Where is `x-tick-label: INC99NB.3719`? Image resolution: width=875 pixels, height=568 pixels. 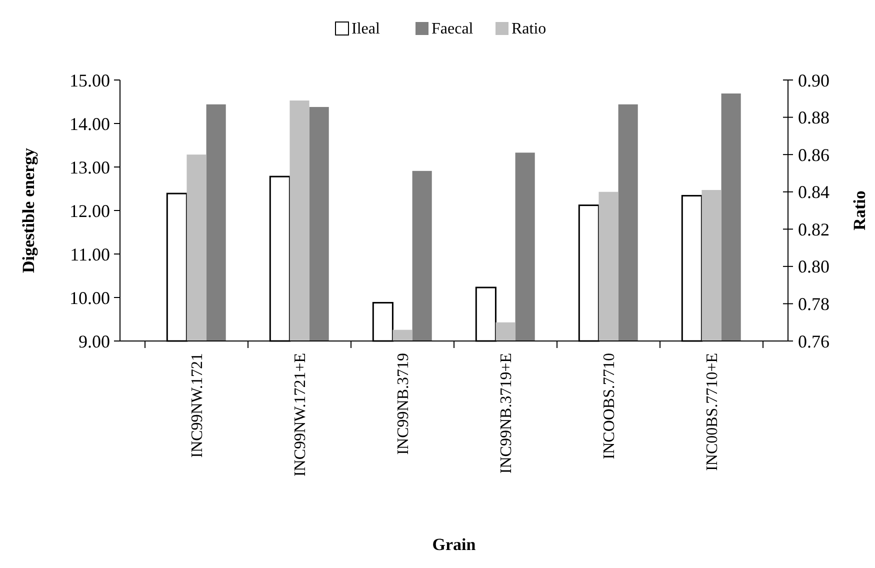 x-tick-label: INC99NB.3719 is located at coordinates (403, 404).